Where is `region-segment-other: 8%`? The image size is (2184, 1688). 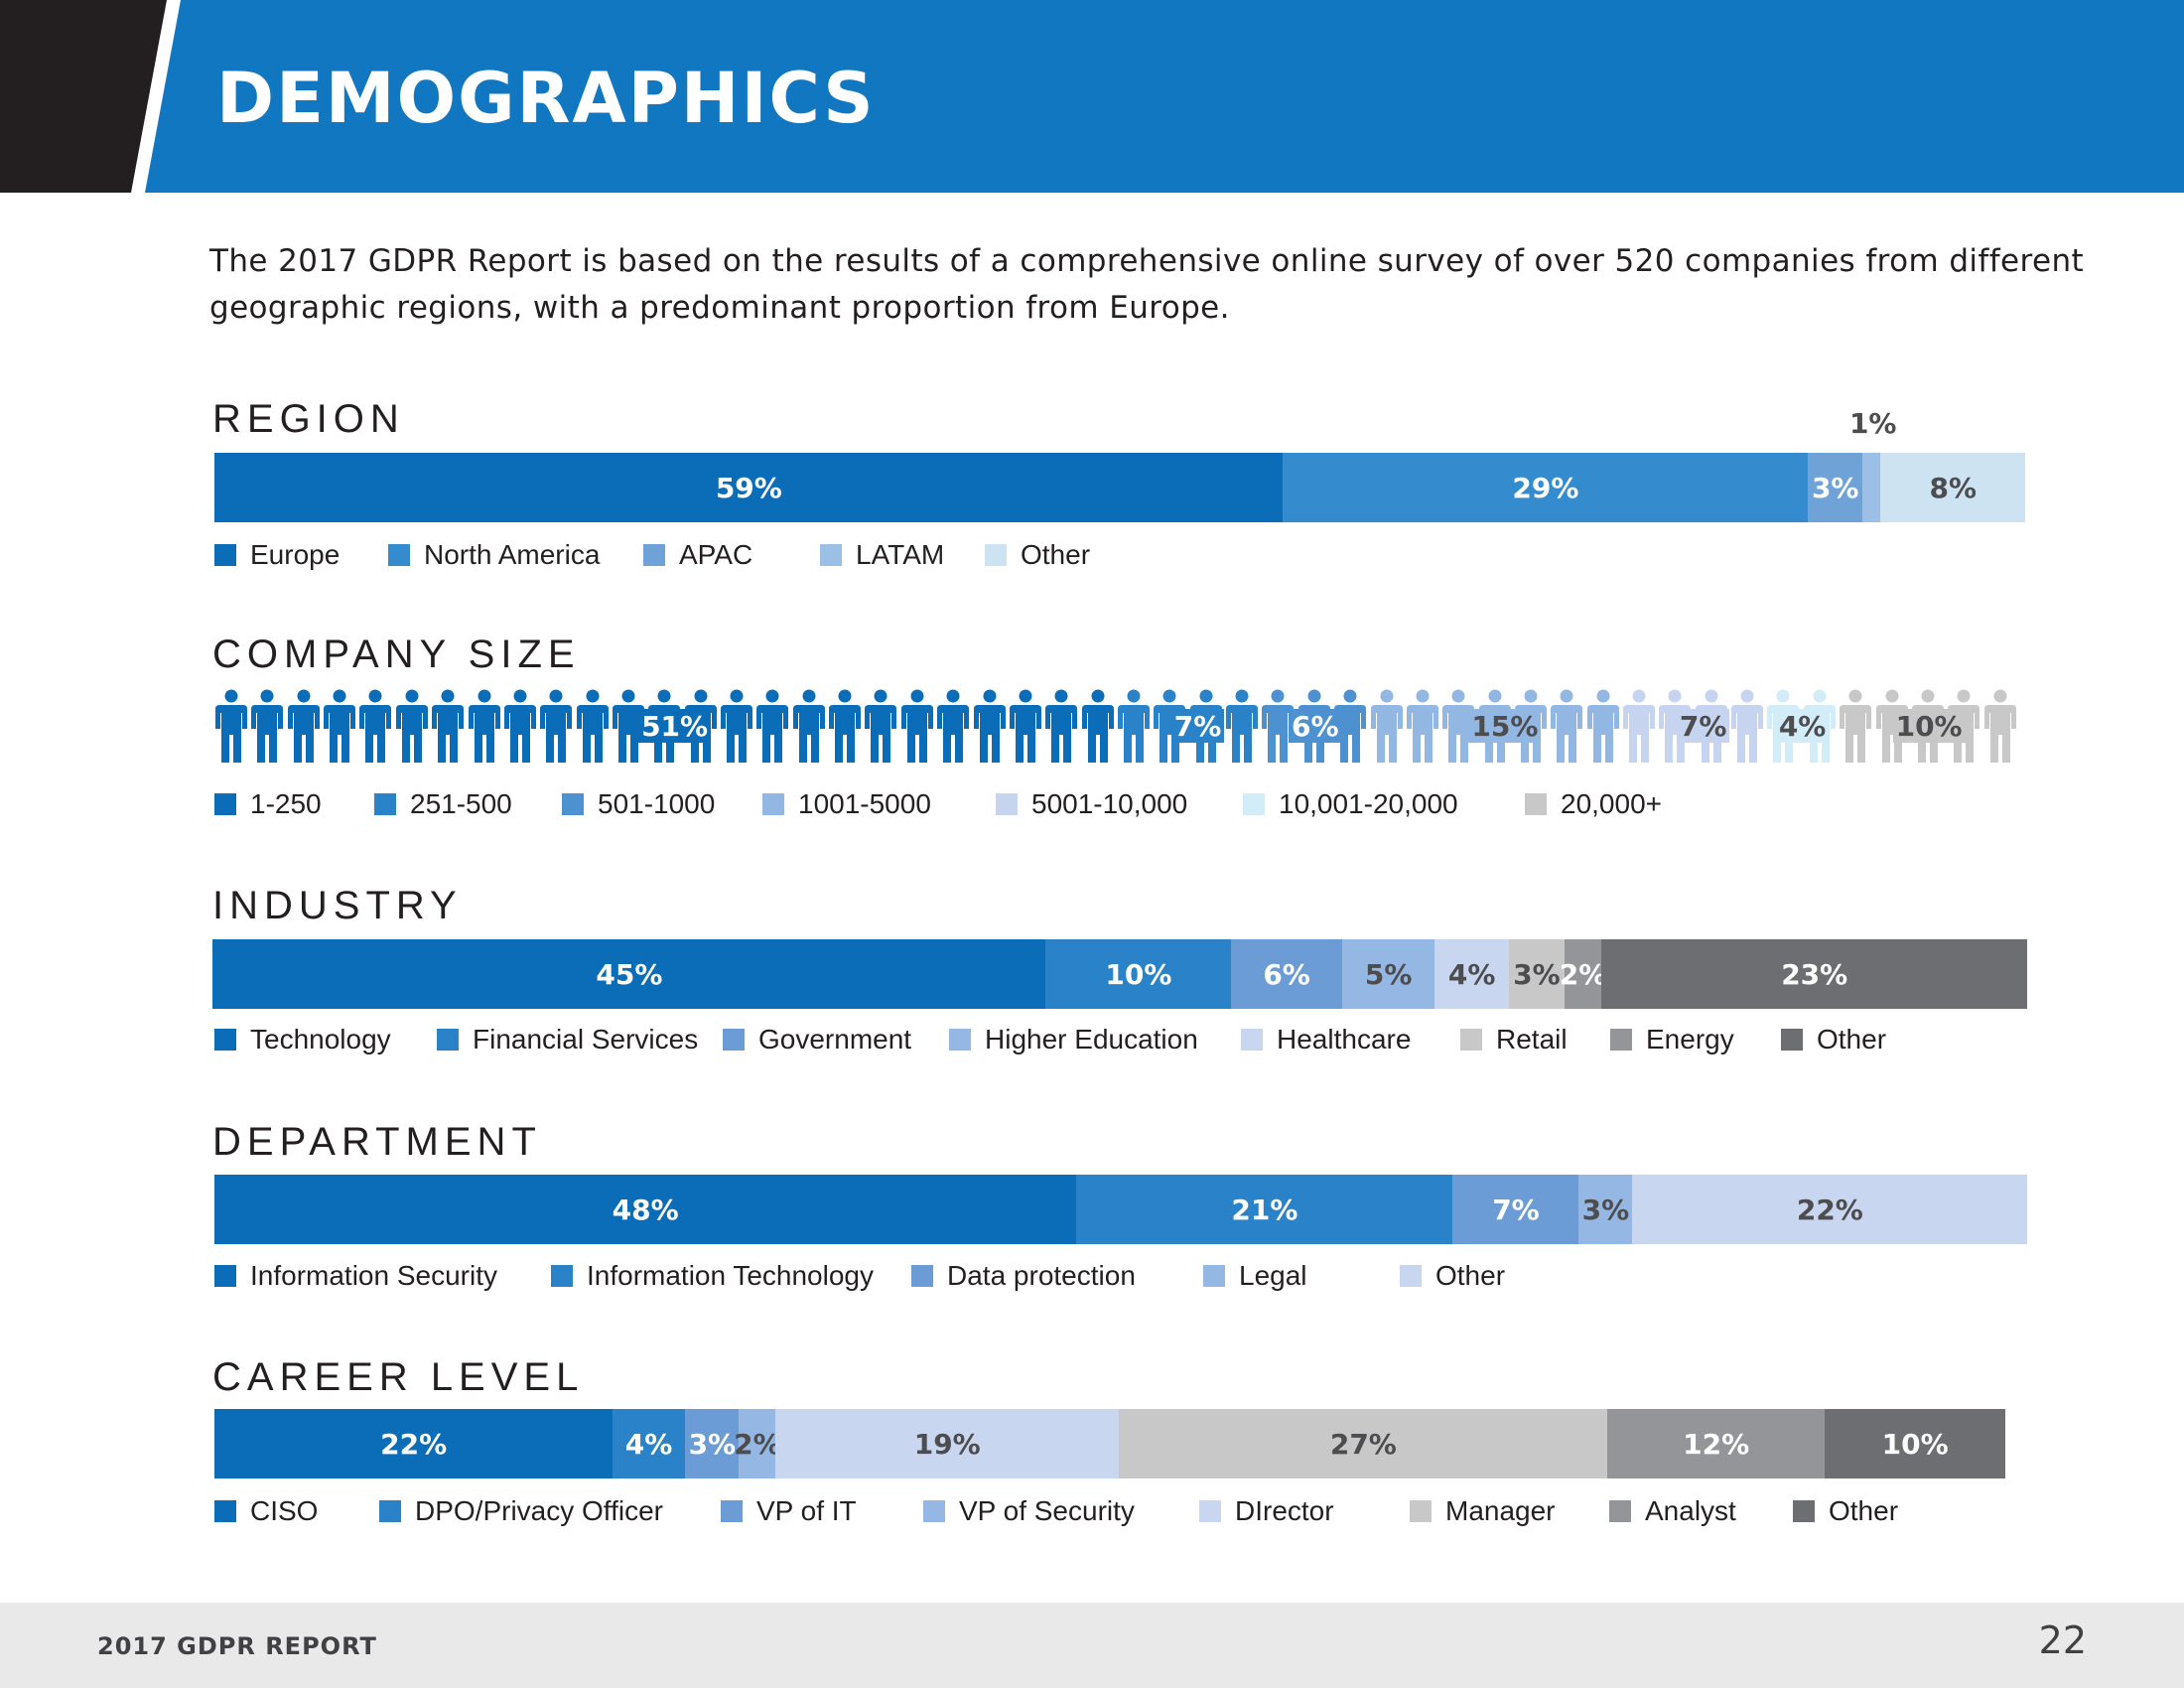
region-segment-other: 8% is located at coordinates (1953, 487).